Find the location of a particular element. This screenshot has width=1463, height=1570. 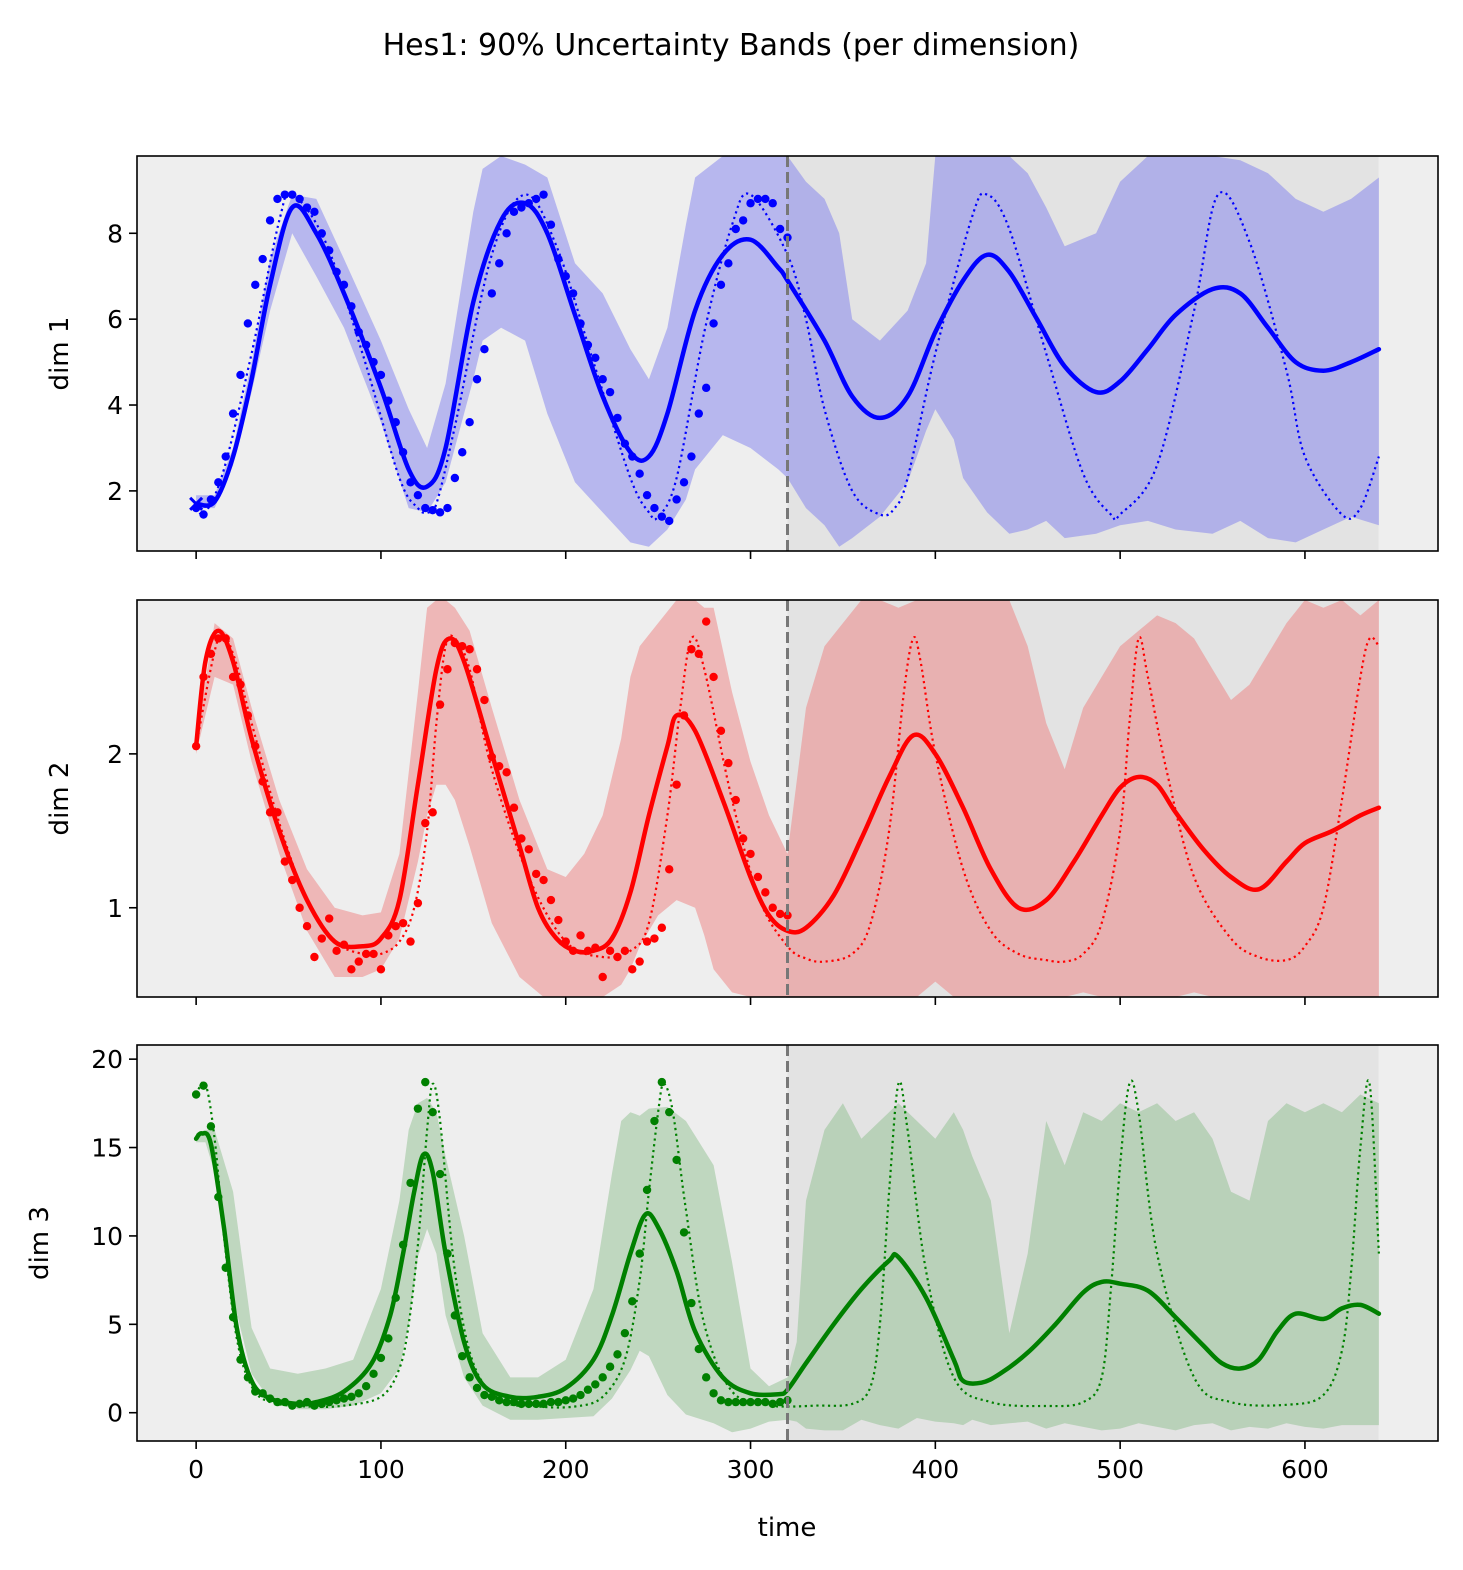

y-tick-label: 20 is located at coordinates (107, 1059).